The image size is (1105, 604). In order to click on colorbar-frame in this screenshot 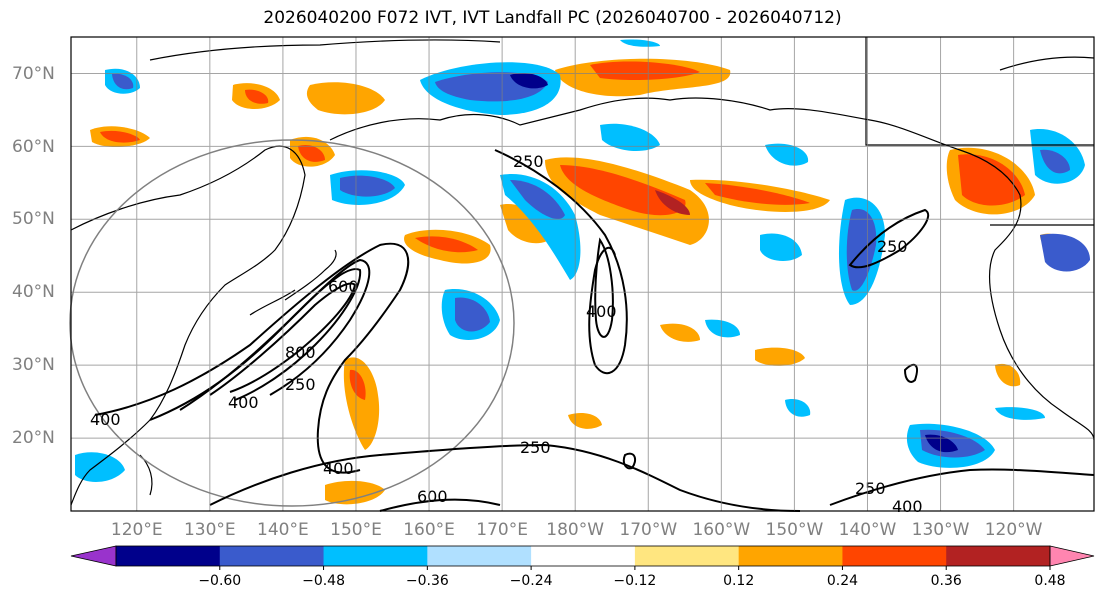, I will do `click(583, 556)`.